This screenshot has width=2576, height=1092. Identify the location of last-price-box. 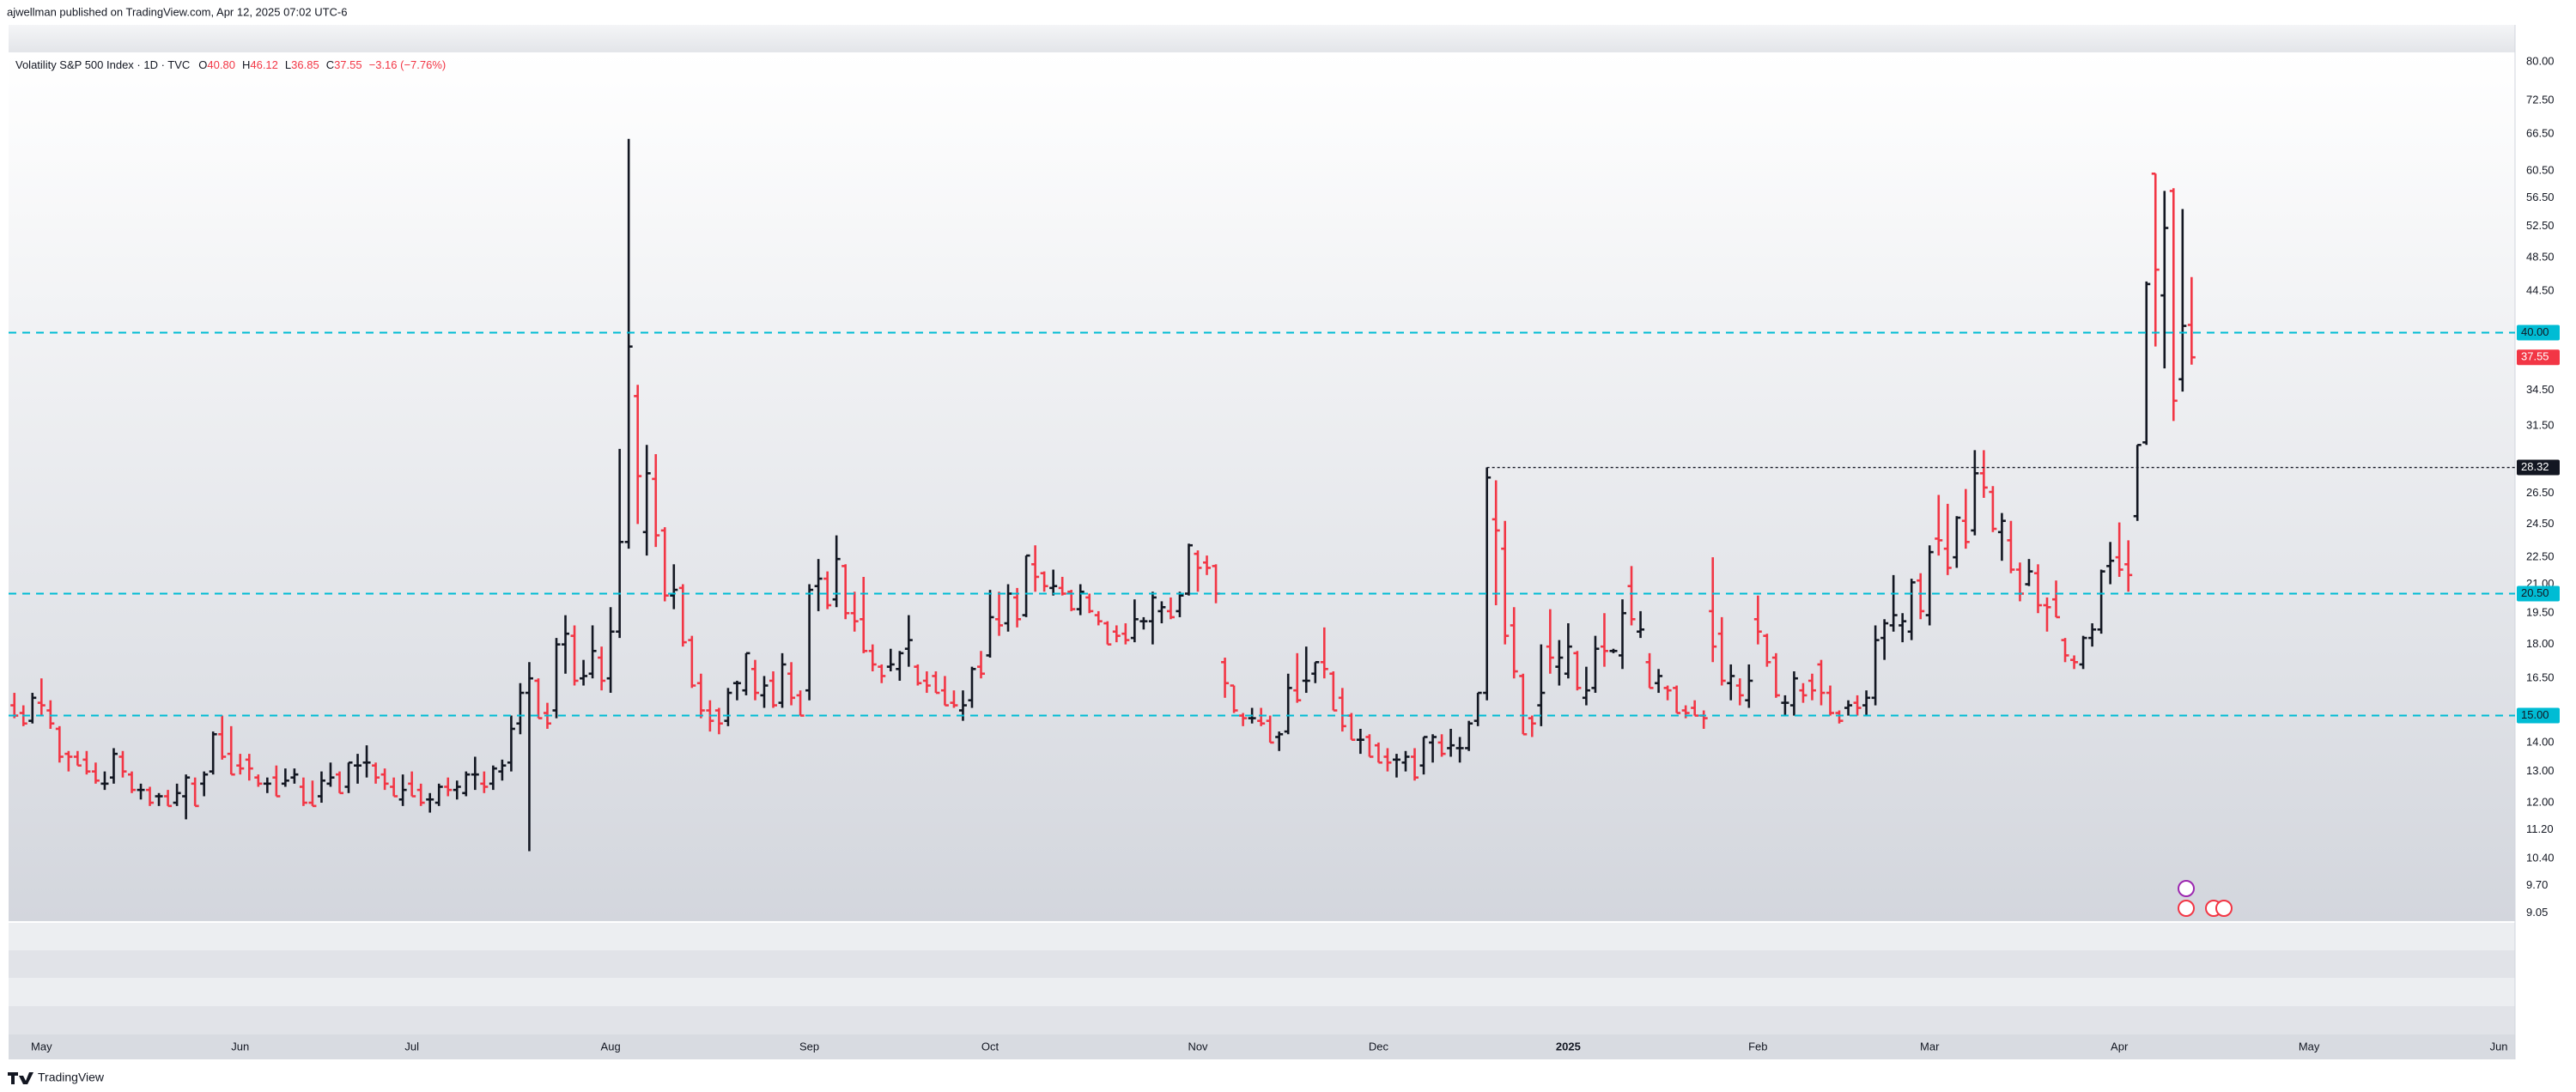
(2538, 357).